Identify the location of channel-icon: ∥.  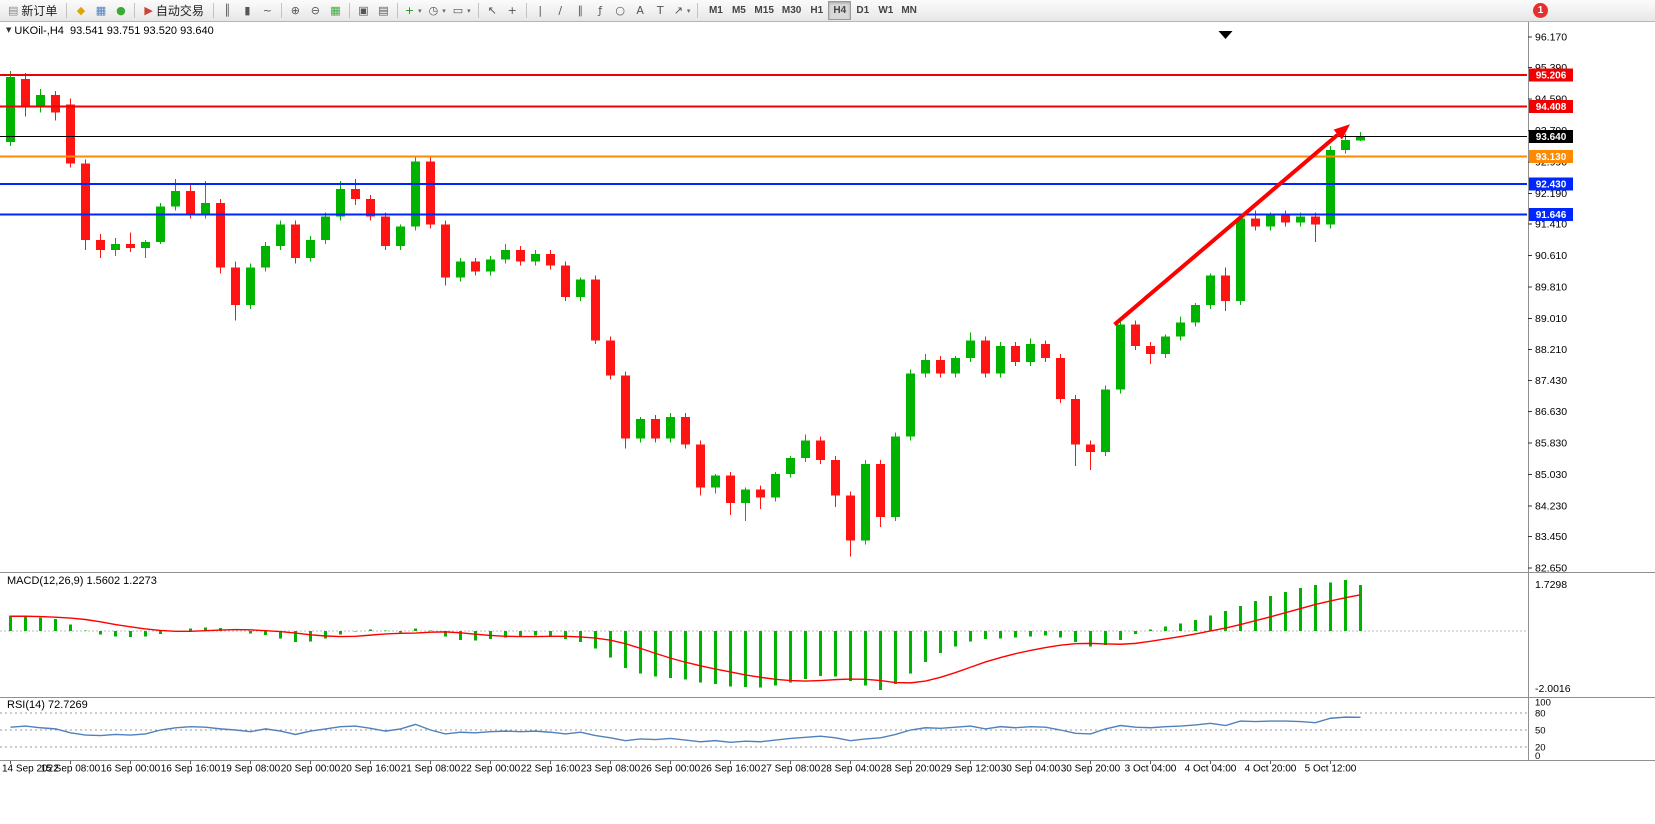
(580, 10).